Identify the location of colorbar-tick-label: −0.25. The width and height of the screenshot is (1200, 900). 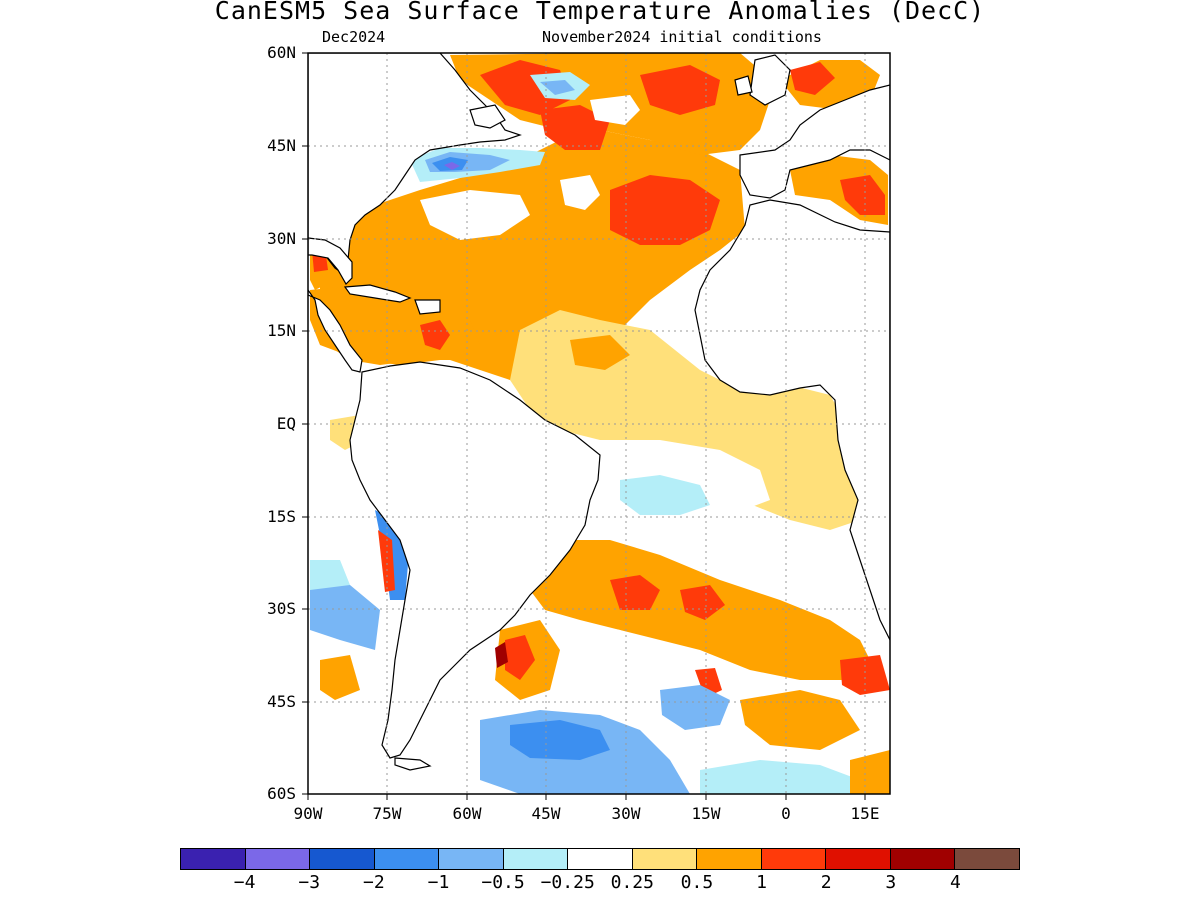
(567, 882).